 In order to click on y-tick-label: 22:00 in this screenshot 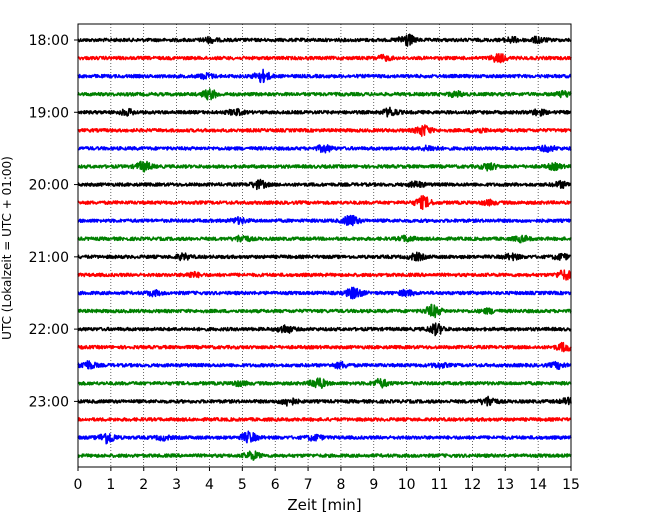, I will do `click(49, 330)`.